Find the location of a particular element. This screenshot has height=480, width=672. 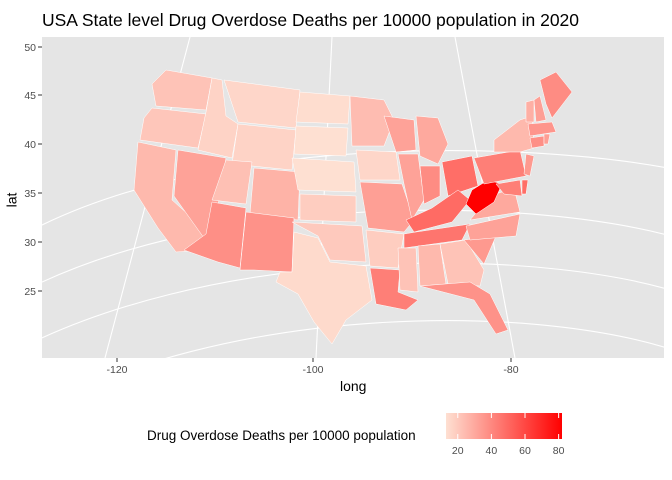

state-tn is located at coordinates (437, 236).